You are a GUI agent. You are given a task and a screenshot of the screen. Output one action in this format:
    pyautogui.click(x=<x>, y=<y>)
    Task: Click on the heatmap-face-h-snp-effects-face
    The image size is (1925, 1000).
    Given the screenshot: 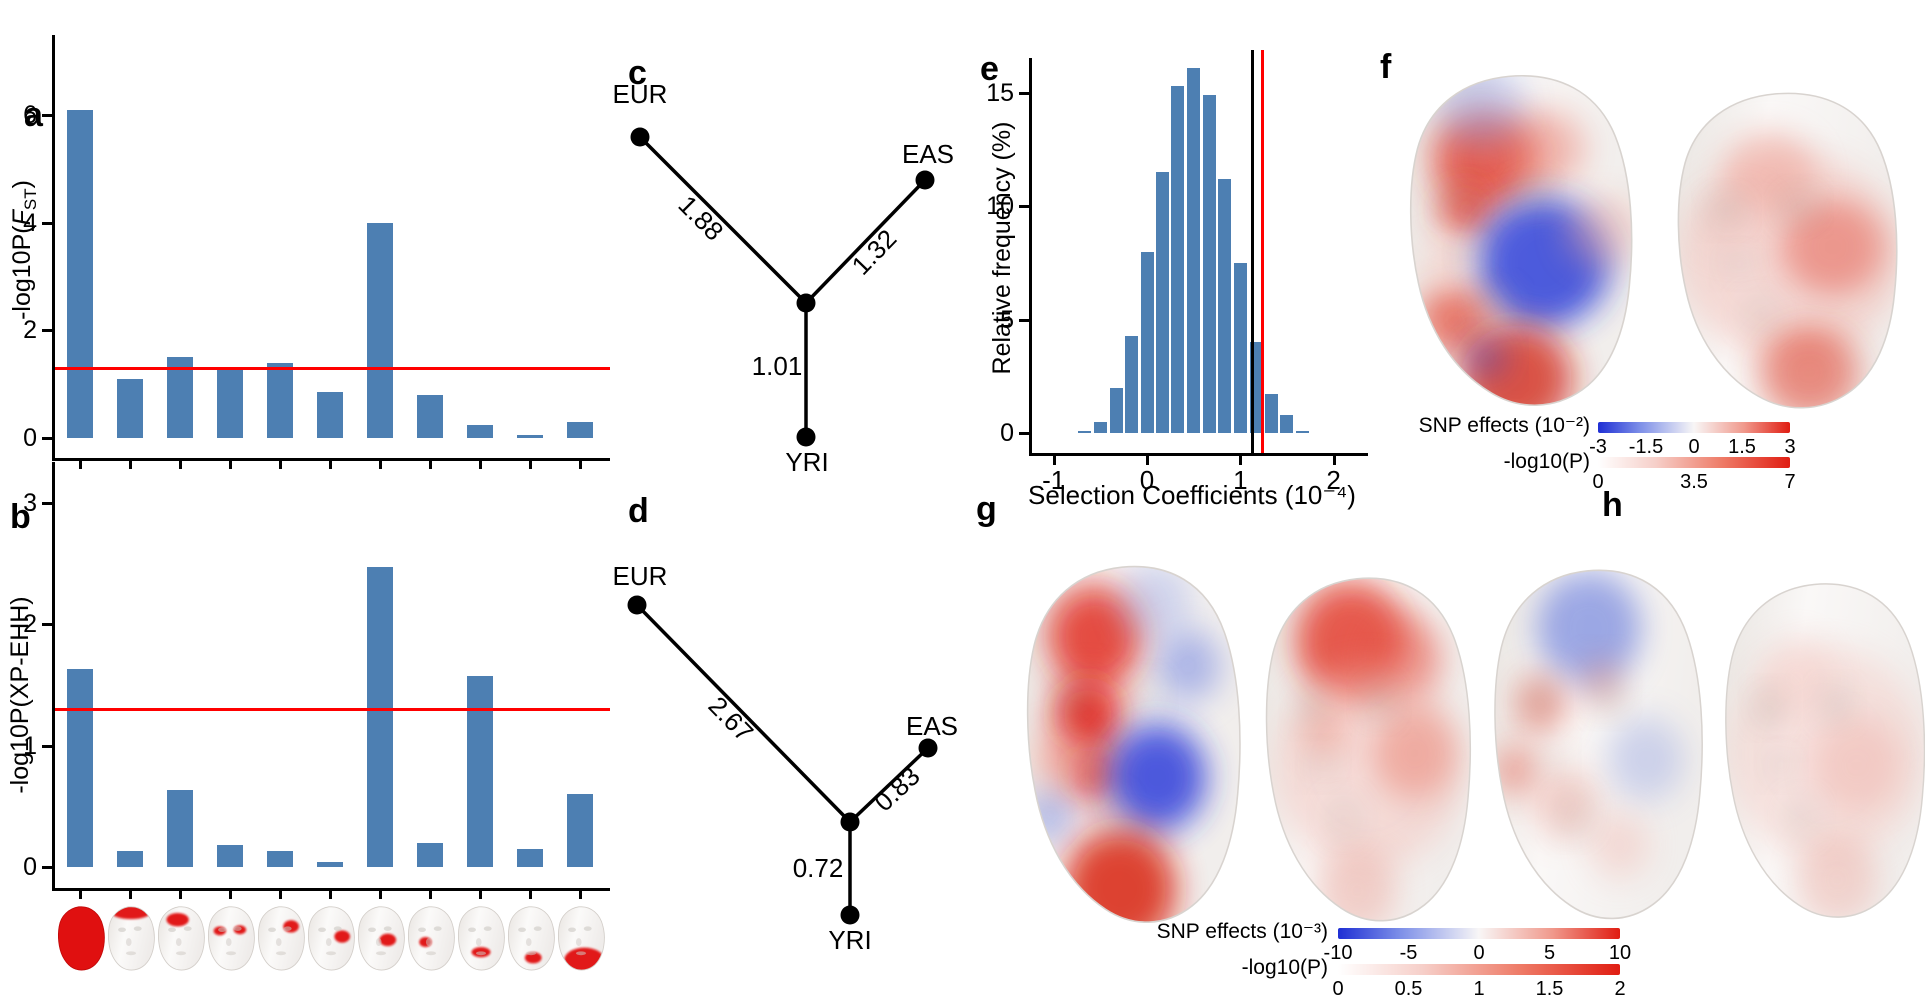 What is the action you would take?
    pyautogui.click(x=1589, y=746)
    